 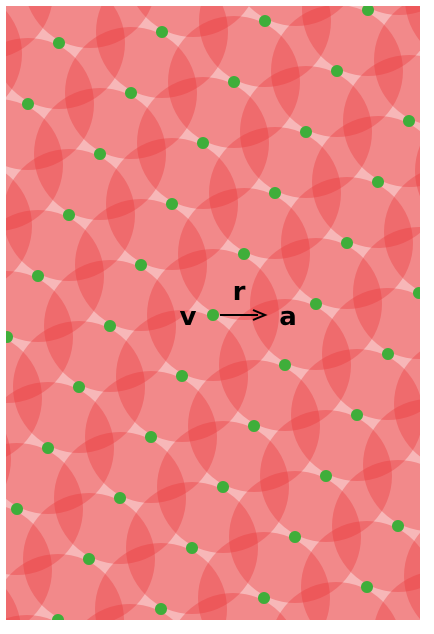 I want to click on vector-annotation: v r a, so click(x=238, y=304).